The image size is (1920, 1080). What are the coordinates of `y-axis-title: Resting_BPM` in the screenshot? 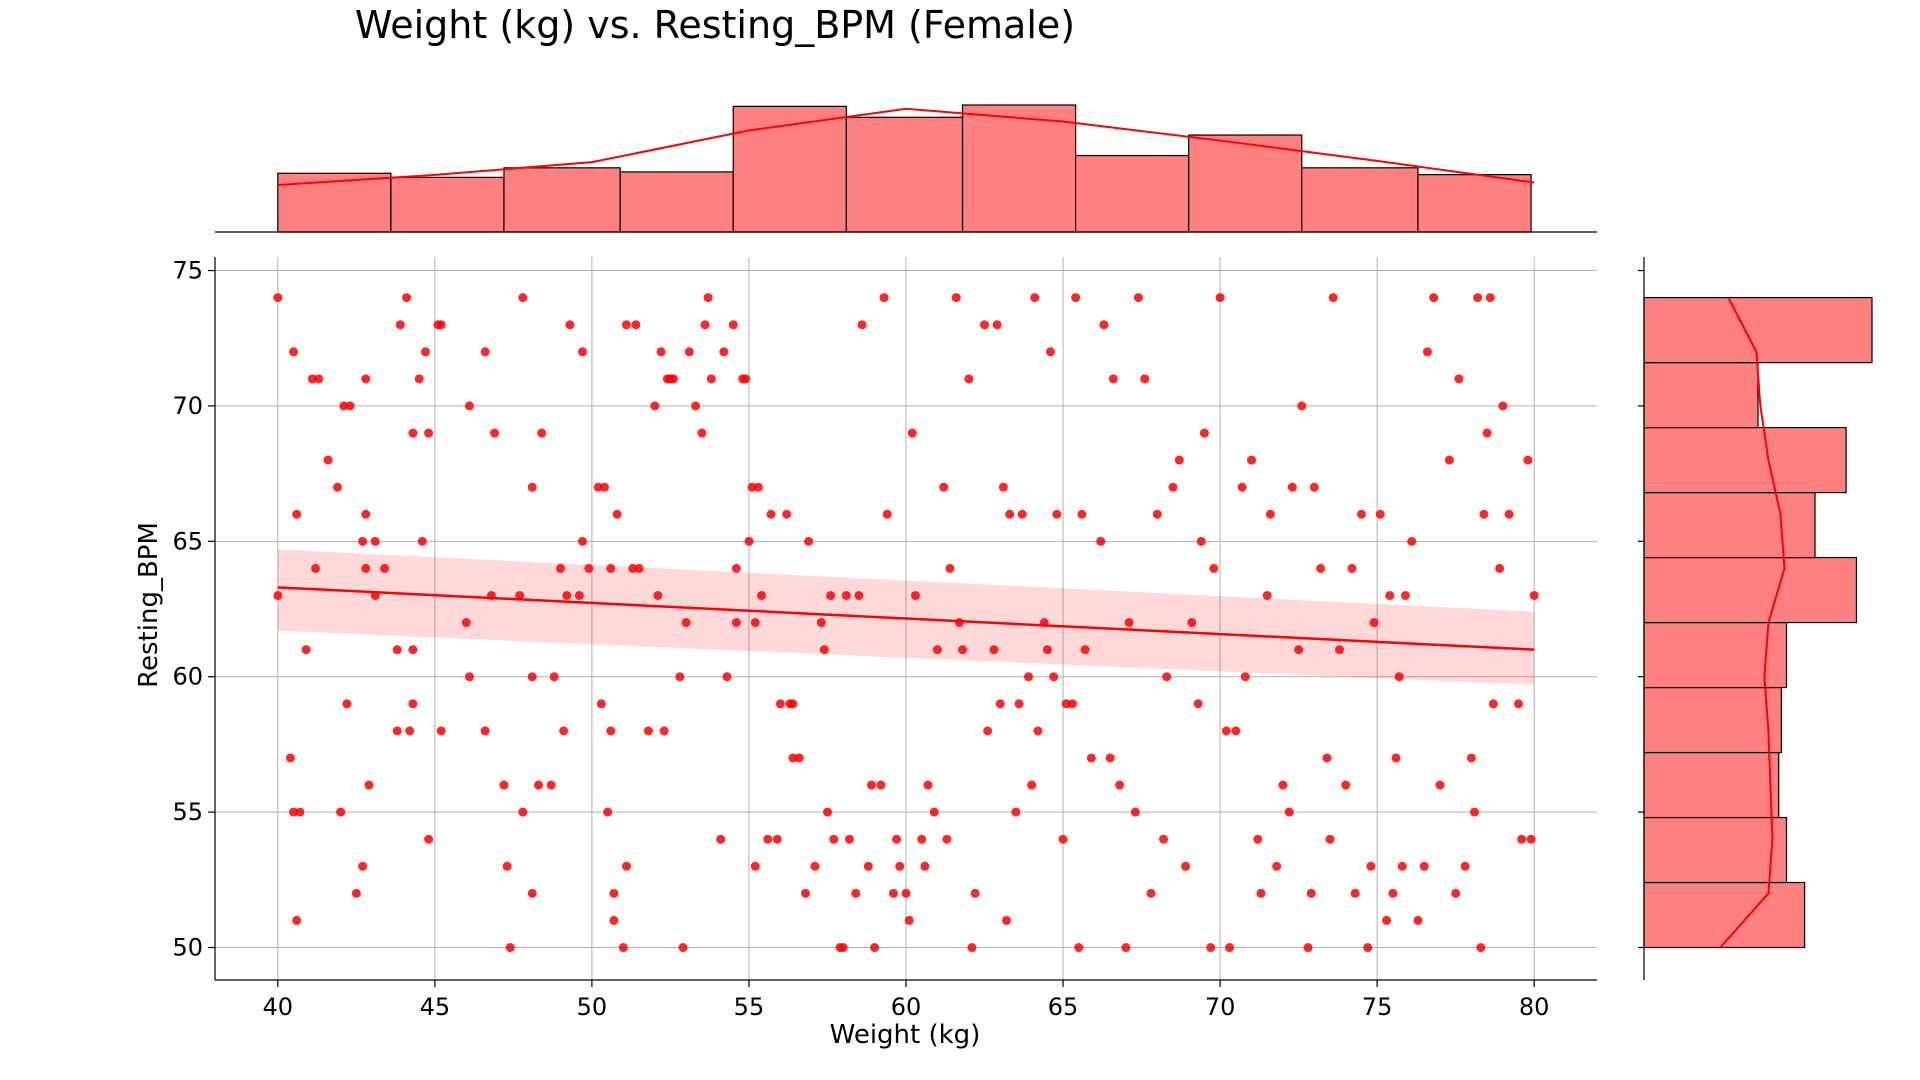 It's located at (149, 605).